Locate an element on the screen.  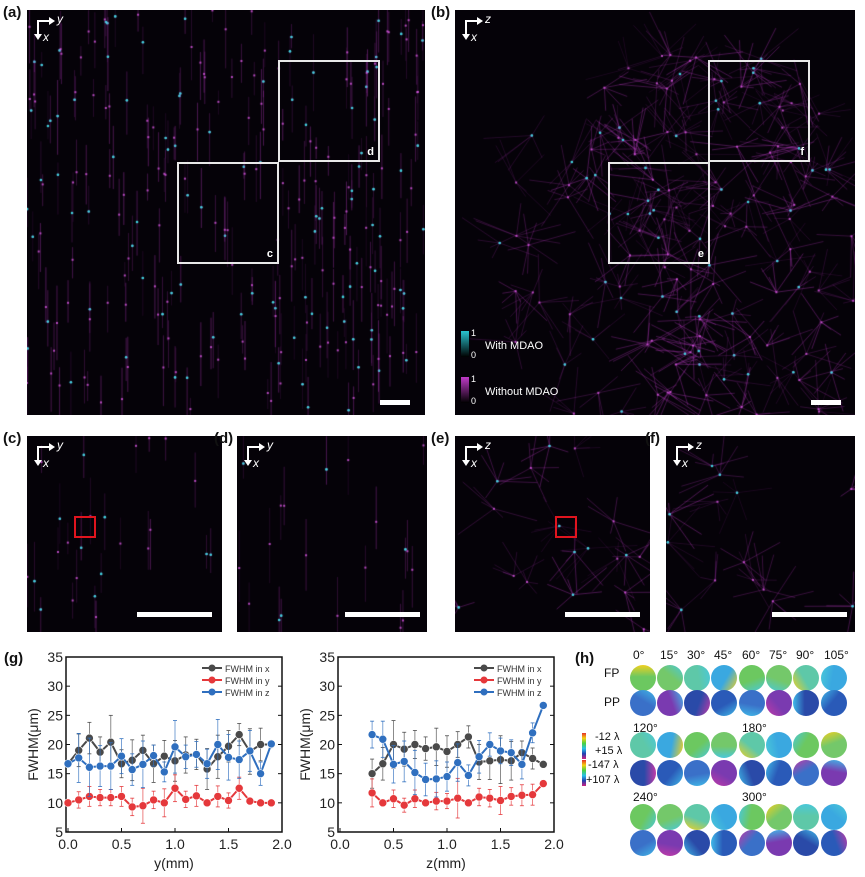
panel-label-h: (h) is located at coordinates (585, 658).